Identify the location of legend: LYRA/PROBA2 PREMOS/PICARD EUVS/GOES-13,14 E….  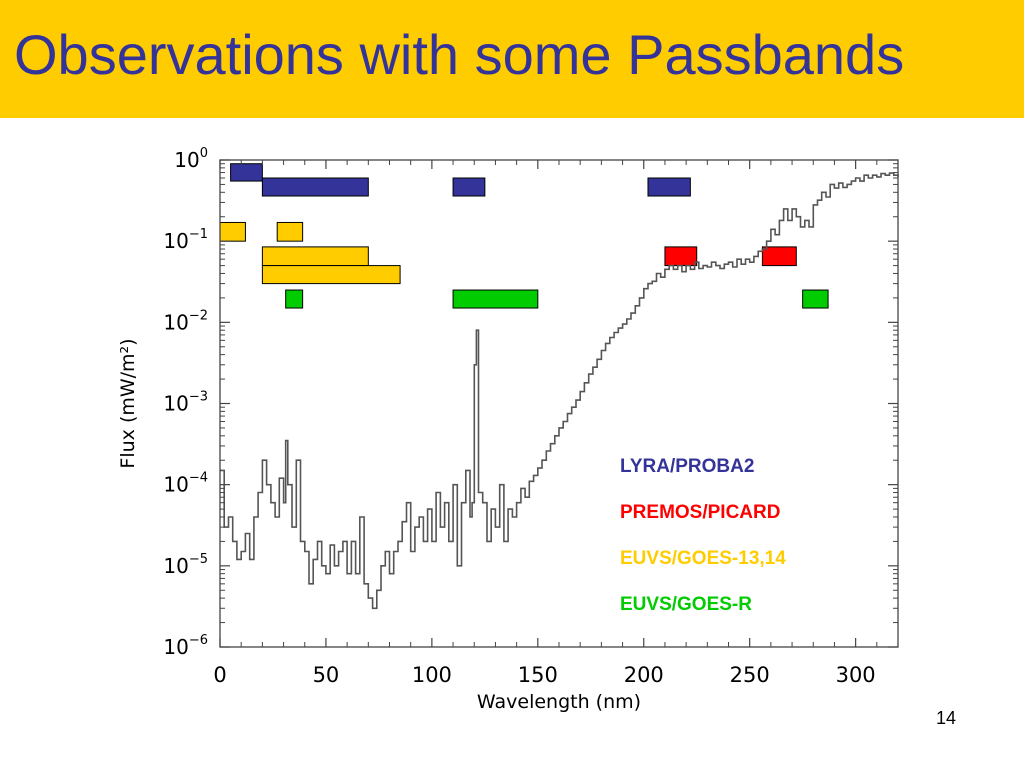
(703, 535).